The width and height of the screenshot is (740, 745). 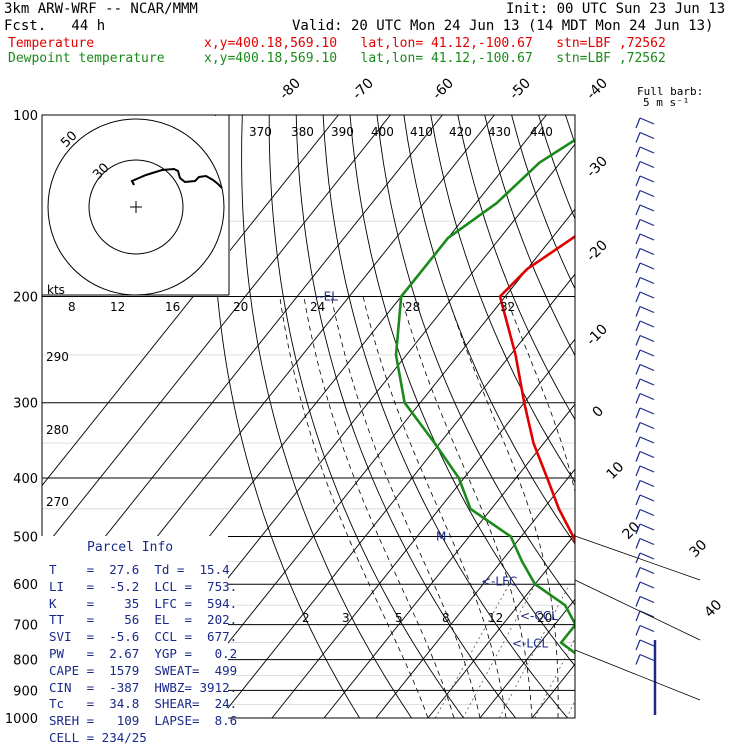 What do you see at coordinates (495, 618) in the screenshot?
I see `mixing-ratio-label: 12` at bounding box center [495, 618].